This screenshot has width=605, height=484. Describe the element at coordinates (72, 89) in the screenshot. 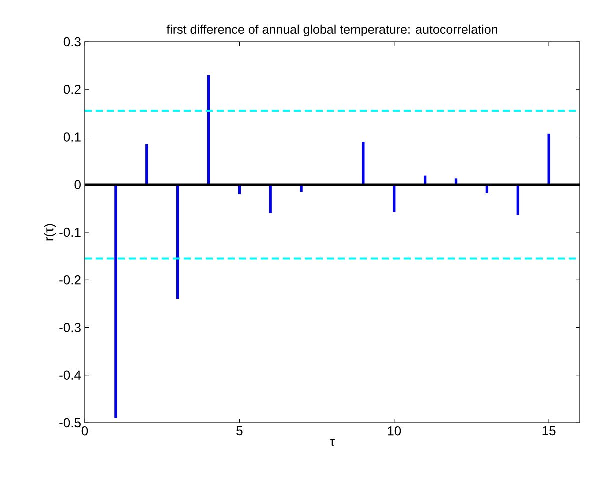

I see `y-tick-label: 0.2` at that location.